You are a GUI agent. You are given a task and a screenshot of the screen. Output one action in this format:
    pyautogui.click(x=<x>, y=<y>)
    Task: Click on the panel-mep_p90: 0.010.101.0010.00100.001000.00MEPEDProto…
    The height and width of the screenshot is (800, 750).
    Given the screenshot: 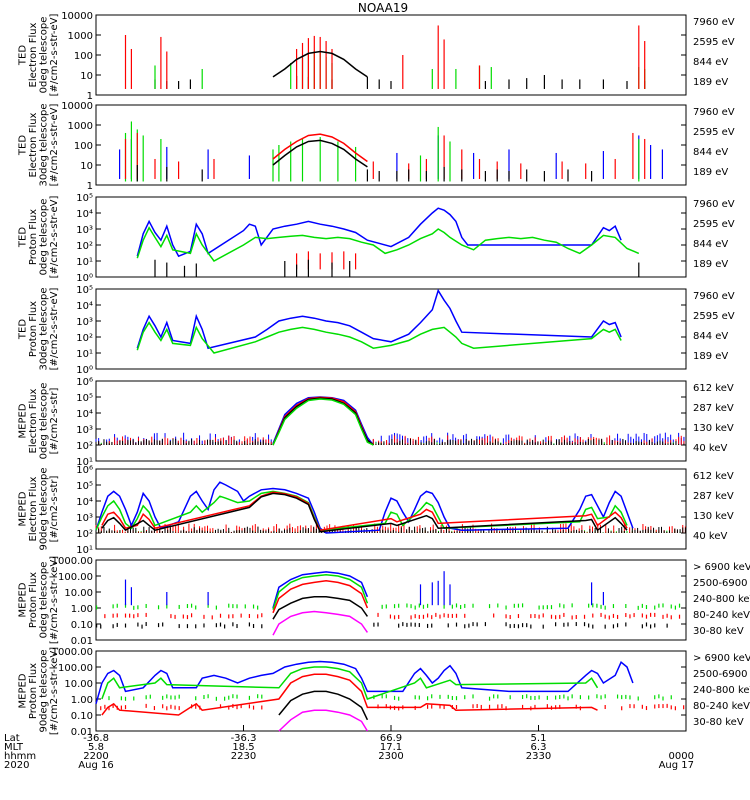 What is the action you would take?
    pyautogui.click(x=383, y=692)
    